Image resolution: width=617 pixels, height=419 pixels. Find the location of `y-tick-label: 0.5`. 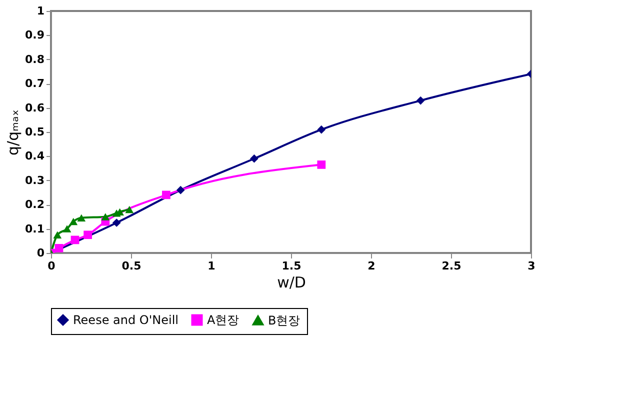

y-tick-label: 0.5 is located at coordinates (34, 132).